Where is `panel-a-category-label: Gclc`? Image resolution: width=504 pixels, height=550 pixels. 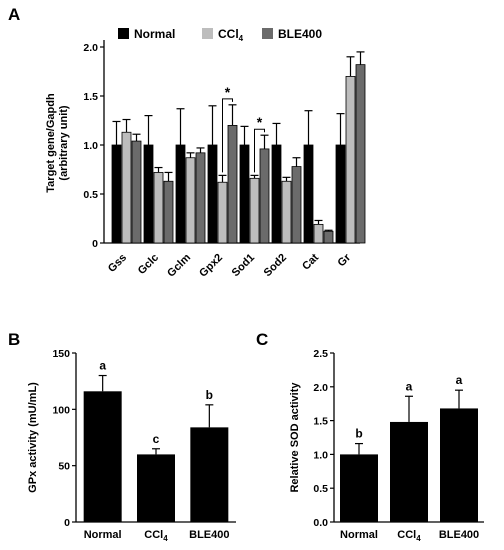 panel-a-category-label: Gclc is located at coordinates (148, 264).